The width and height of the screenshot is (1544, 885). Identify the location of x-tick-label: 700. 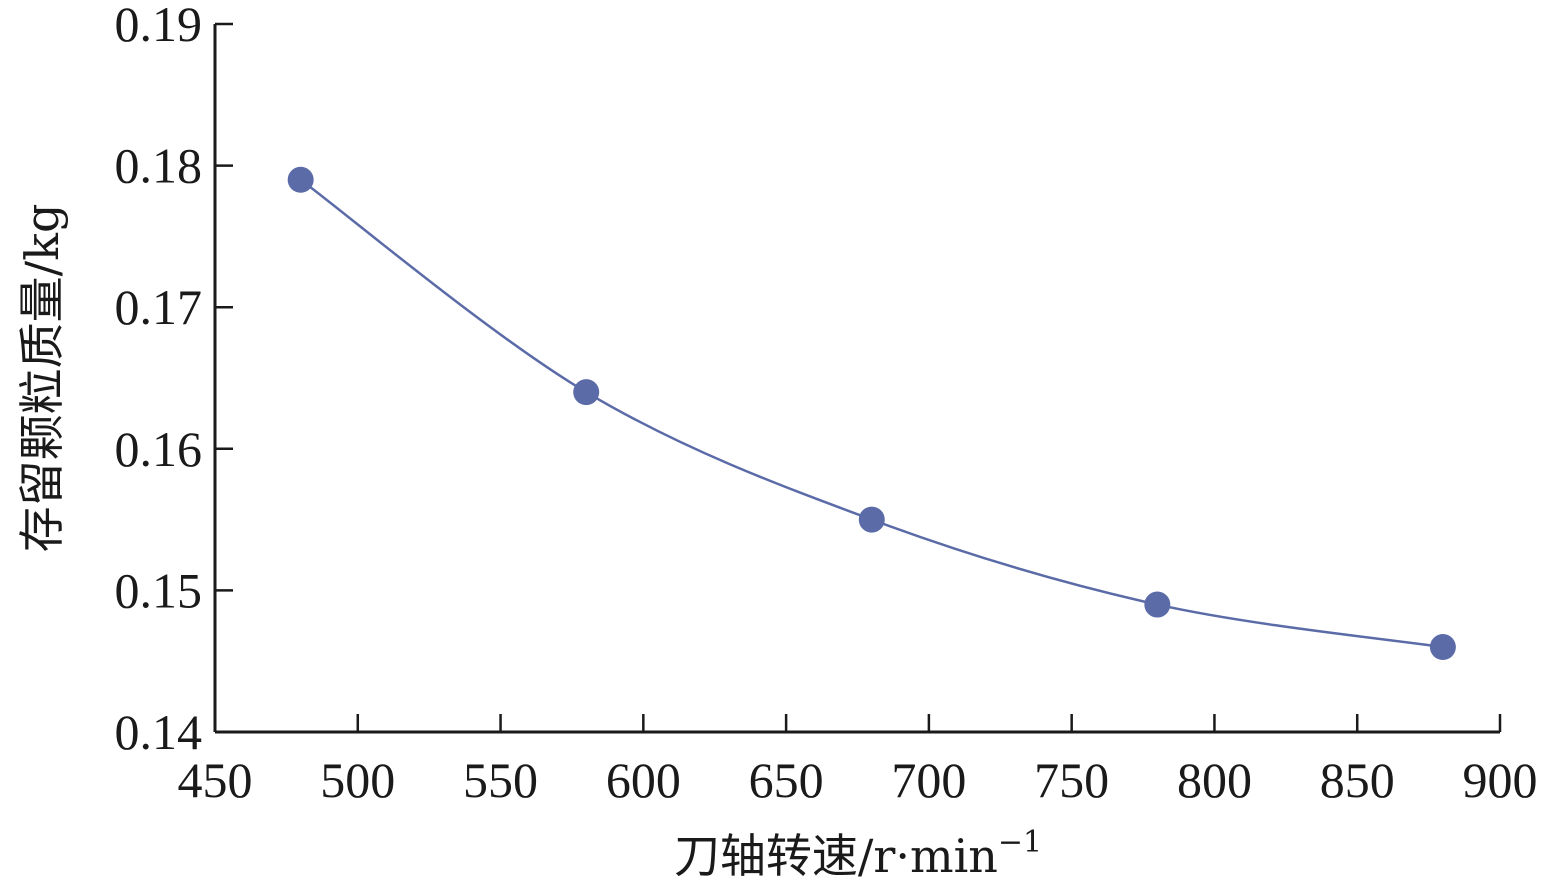
(928, 780).